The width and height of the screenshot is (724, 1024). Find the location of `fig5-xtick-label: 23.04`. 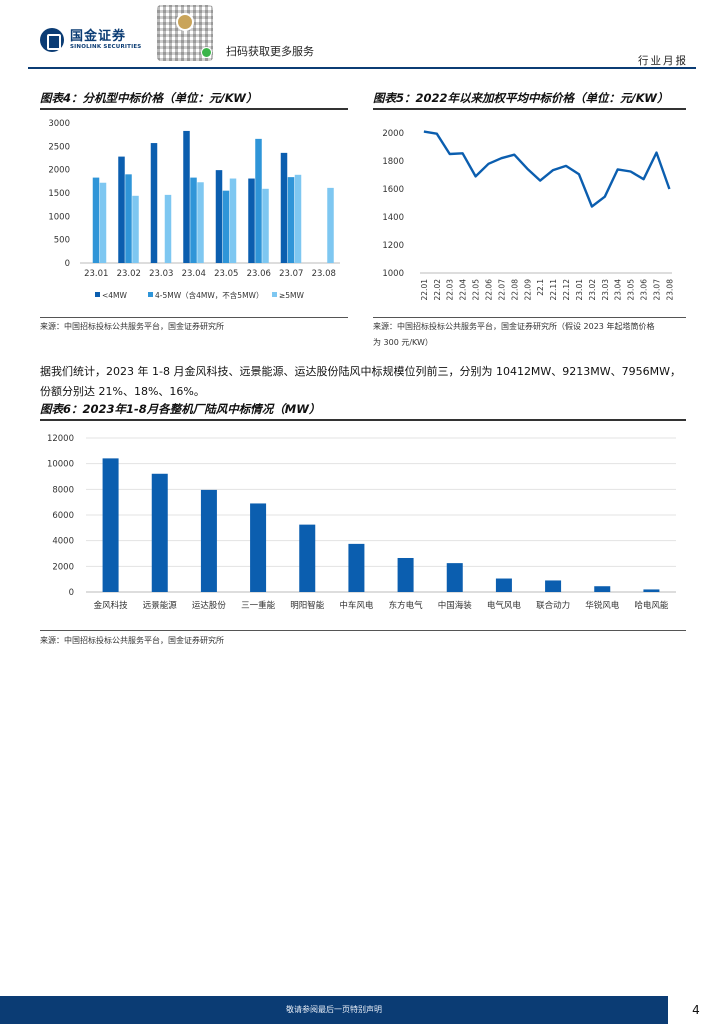

fig5-xtick-label: 23.04 is located at coordinates (618, 290).